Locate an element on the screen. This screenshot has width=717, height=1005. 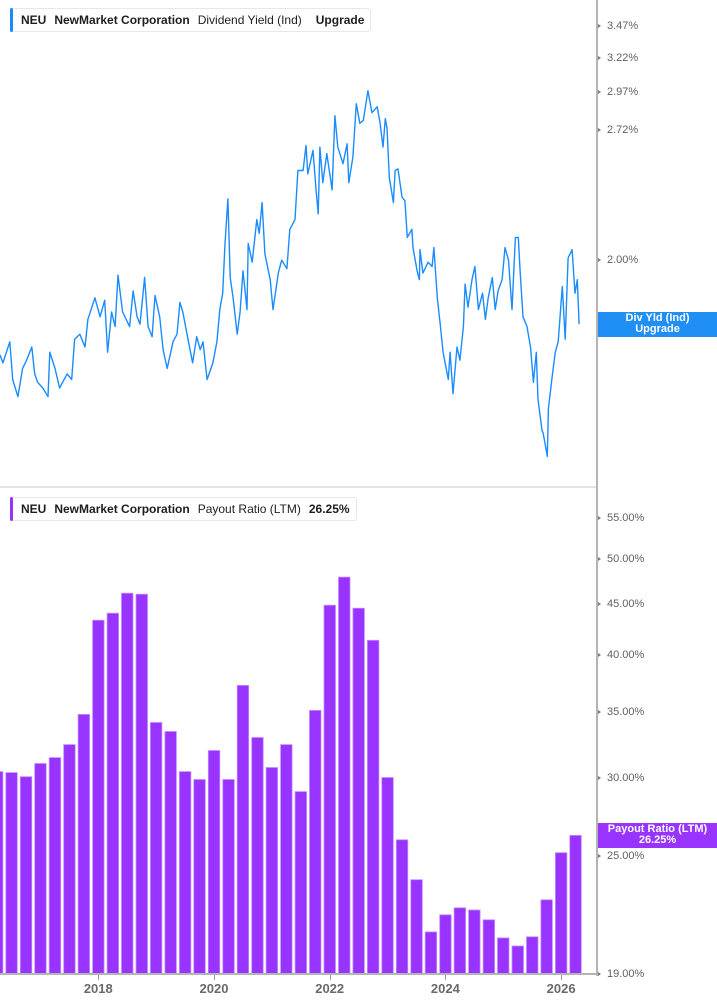
y-tick-label: 30.00% is located at coordinates (621, 778).